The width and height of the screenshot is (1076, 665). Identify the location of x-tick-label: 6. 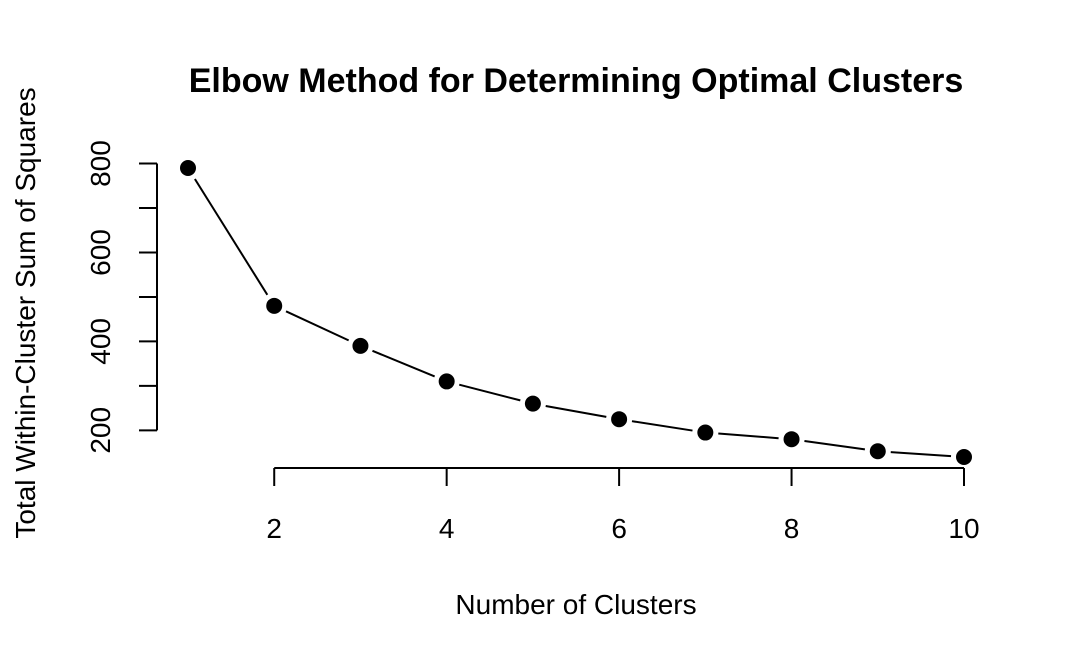
(619, 528).